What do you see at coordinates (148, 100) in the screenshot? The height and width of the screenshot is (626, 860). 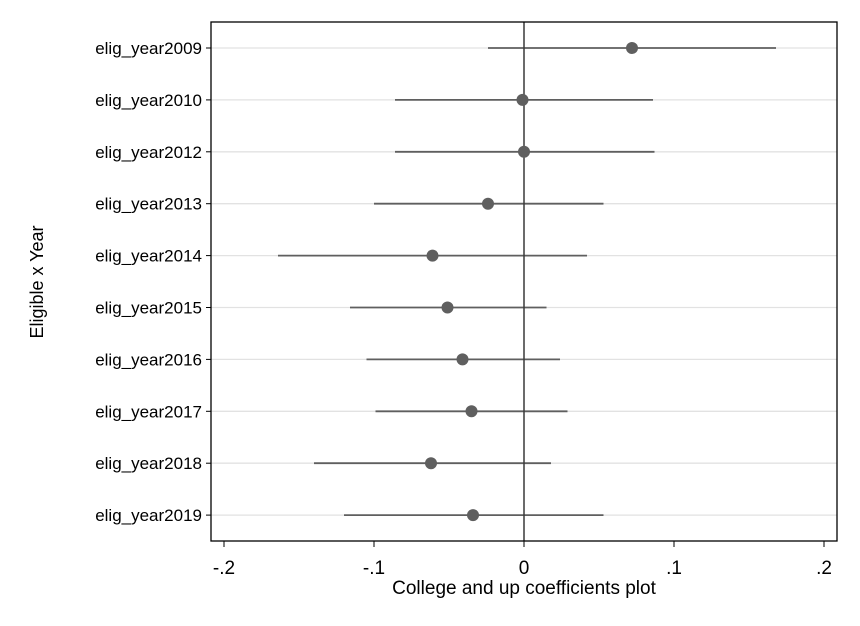 I see `y-tick-label: elig_year2010` at bounding box center [148, 100].